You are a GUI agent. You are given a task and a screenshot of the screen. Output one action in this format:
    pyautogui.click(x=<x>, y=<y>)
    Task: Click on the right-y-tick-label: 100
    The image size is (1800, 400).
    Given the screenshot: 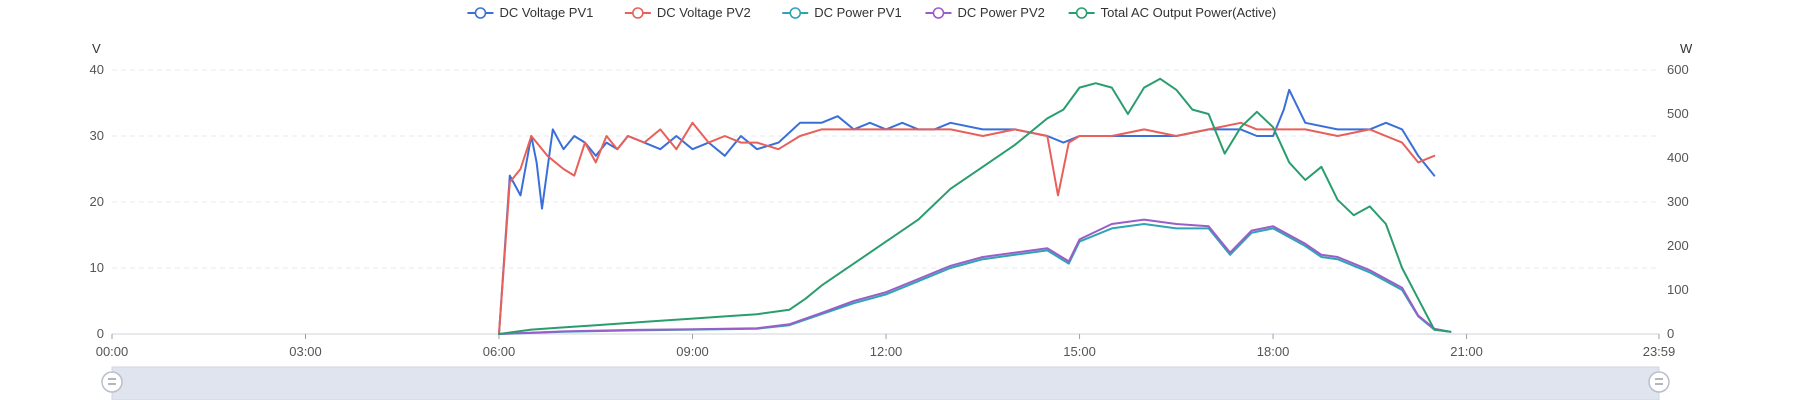 What is the action you would take?
    pyautogui.click(x=1678, y=289)
    